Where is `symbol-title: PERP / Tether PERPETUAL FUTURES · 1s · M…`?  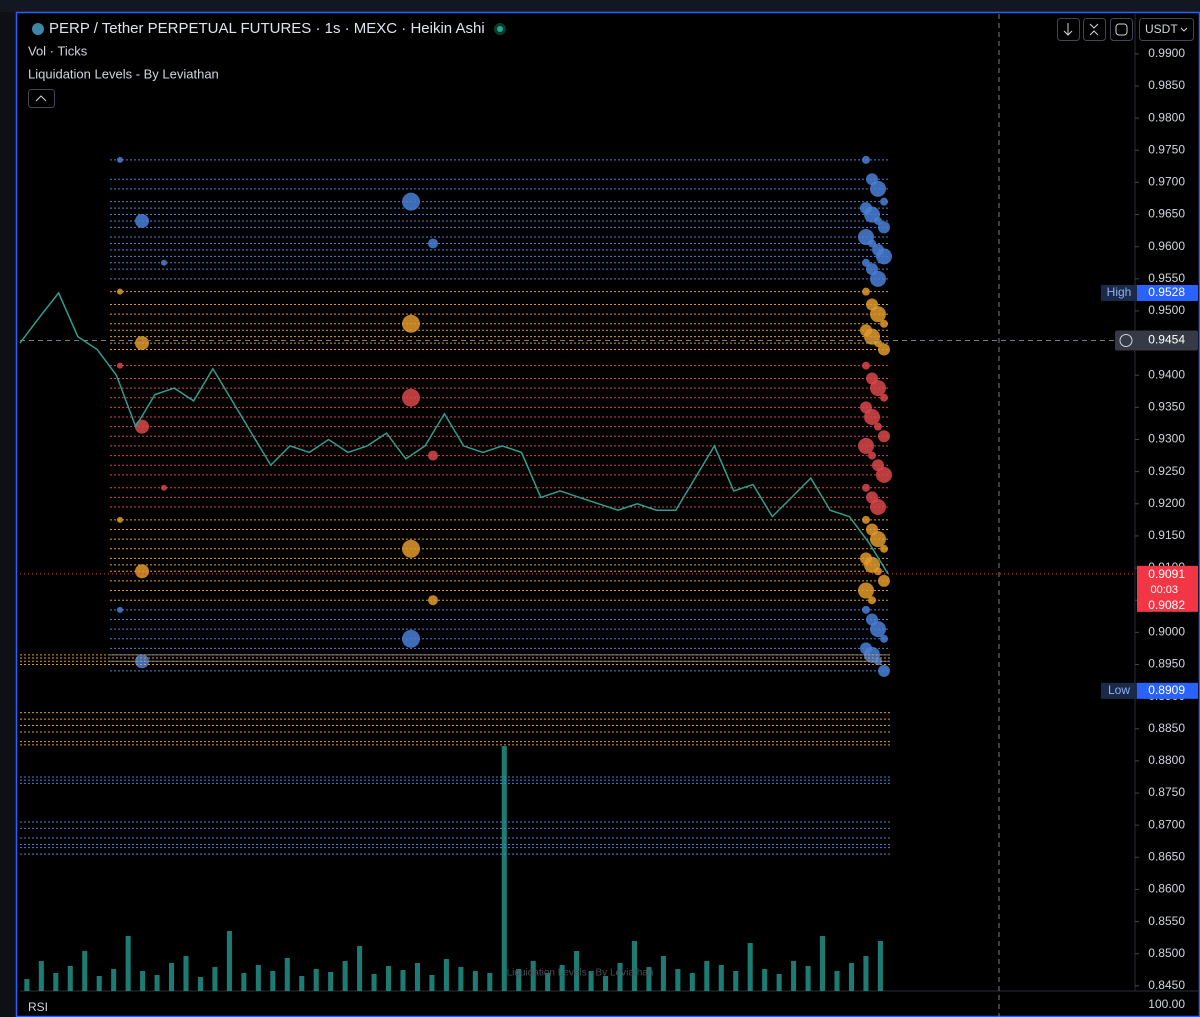 symbol-title: PERP / Tether PERPETUAL FUTURES · 1s · M… is located at coordinates (267, 28).